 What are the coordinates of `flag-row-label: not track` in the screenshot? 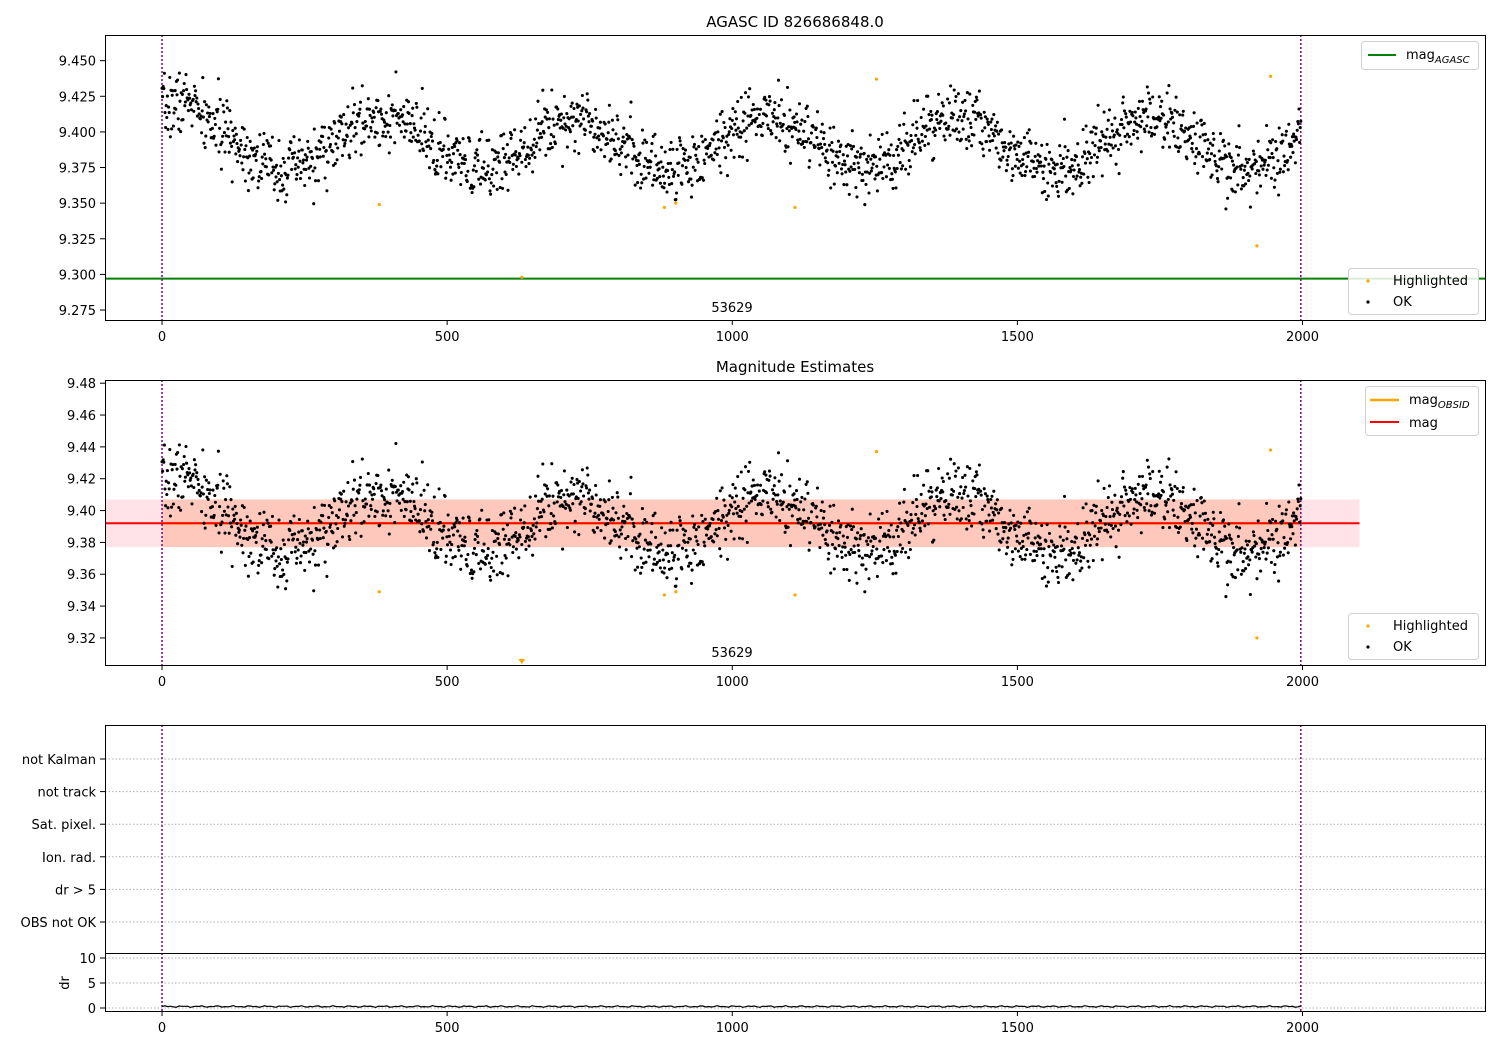 It's located at (66, 793).